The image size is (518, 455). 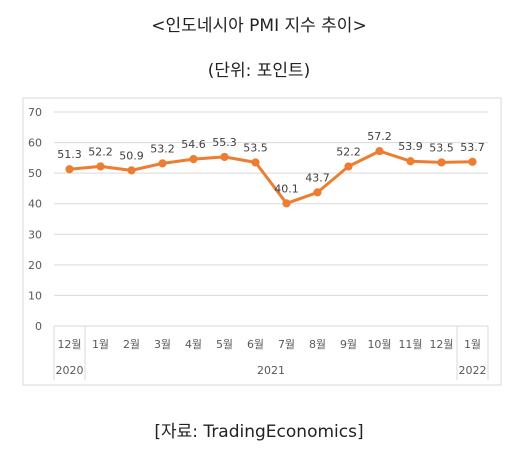 What do you see at coordinates (317, 344) in the screenshot?
I see `x-tick-label: 8월` at bounding box center [317, 344].